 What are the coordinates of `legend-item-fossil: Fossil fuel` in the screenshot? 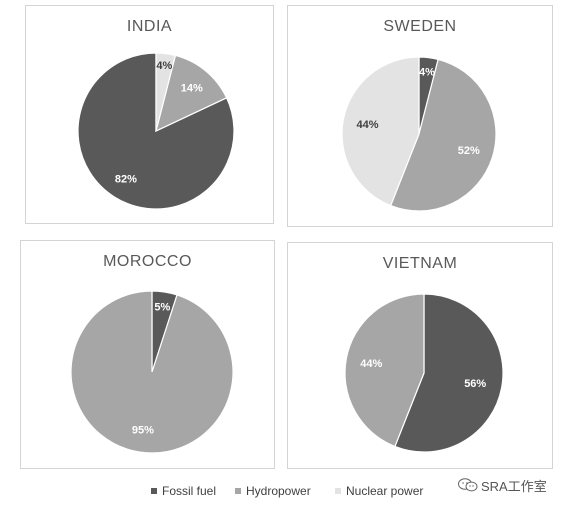 It's located at (183, 491).